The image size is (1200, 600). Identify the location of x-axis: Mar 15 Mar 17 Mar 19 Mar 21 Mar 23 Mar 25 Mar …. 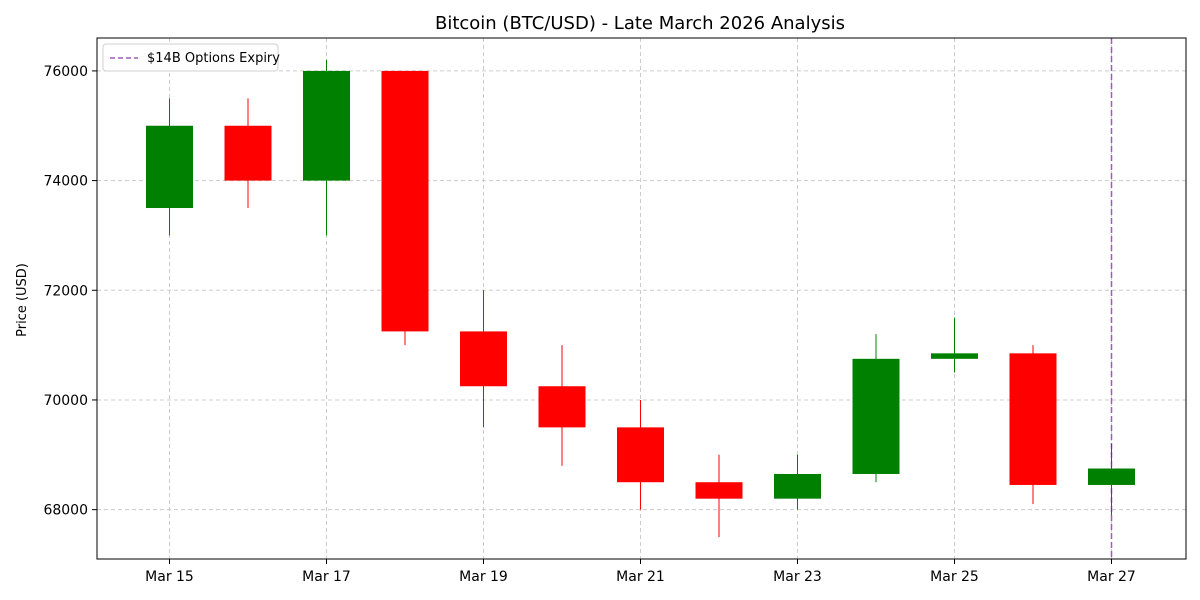
(640, 572).